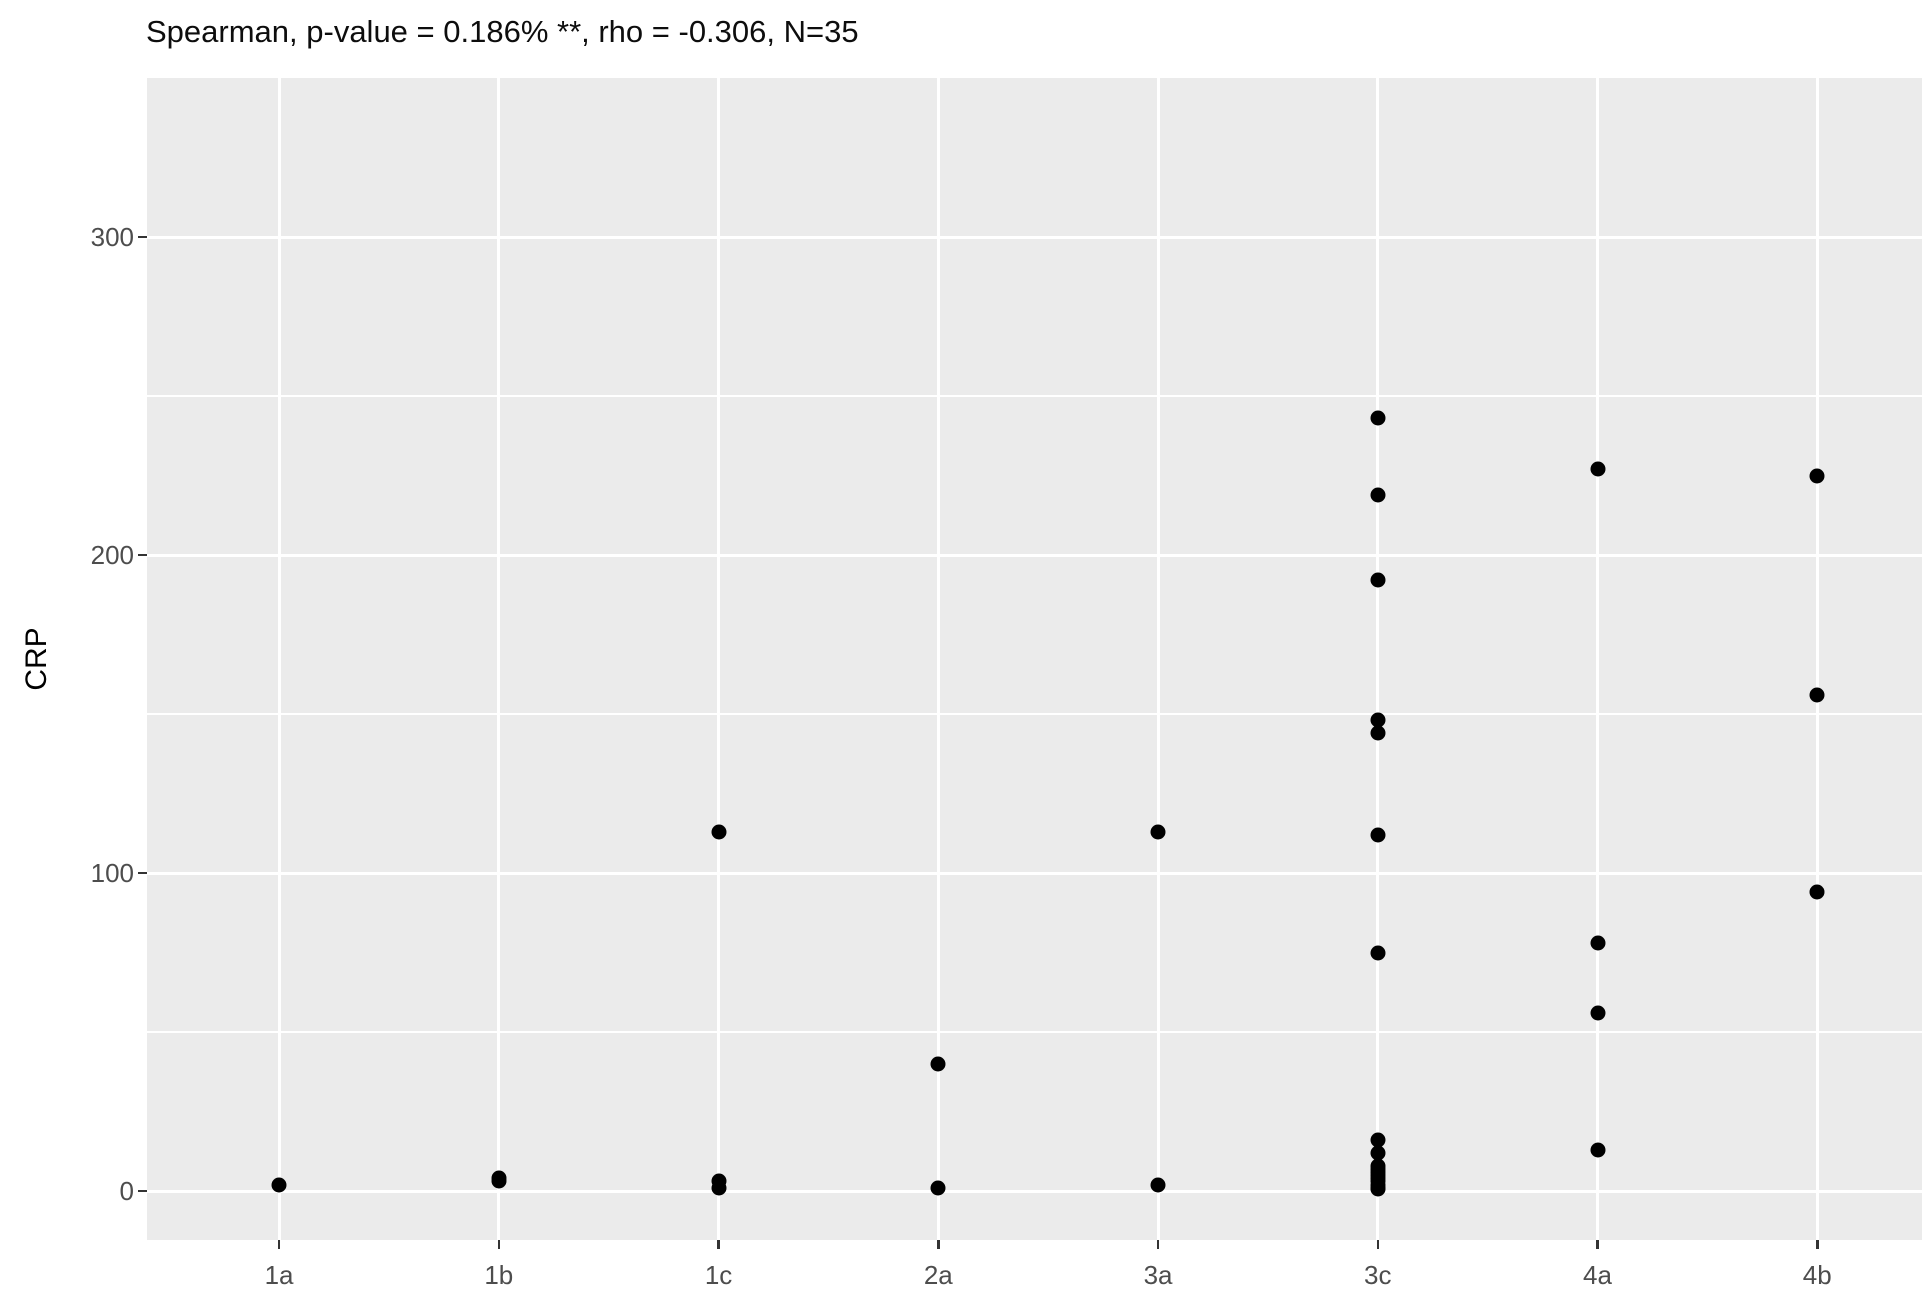  I want to click on y-tick-label: 300, so click(112, 237).